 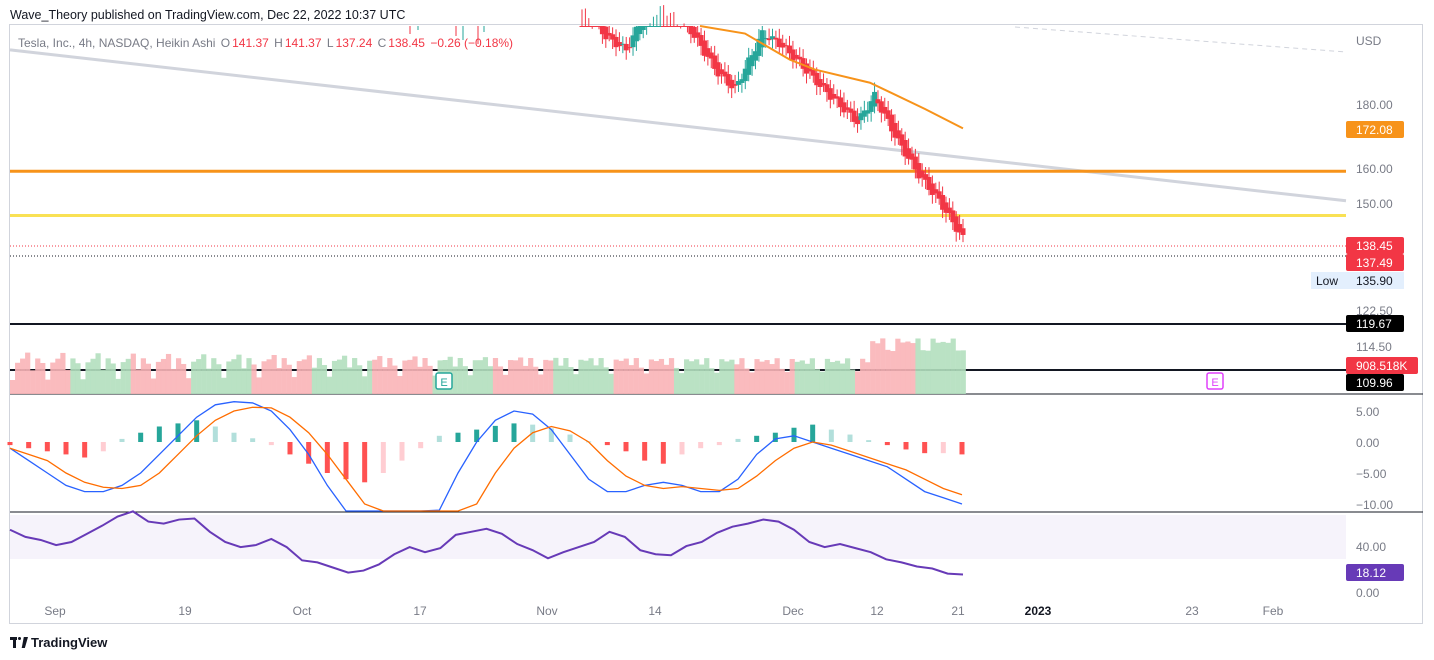 What do you see at coordinates (831, 77) in the screenshot?
I see `moving-average-line` at bounding box center [831, 77].